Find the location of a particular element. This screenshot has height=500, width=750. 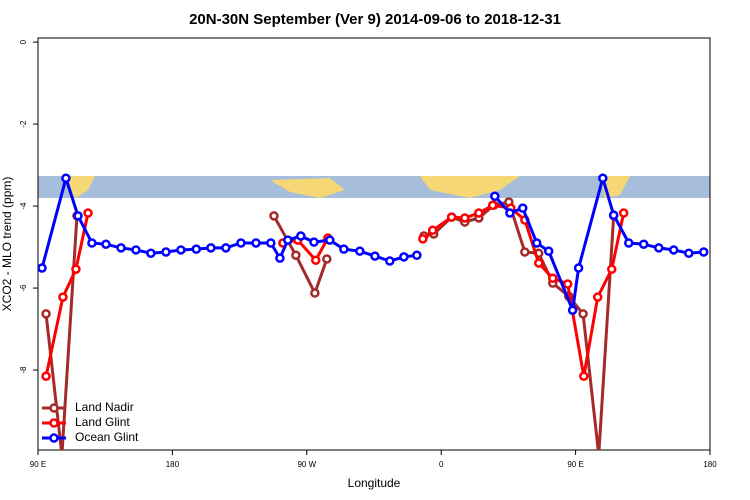

y-tick-label: -8 is located at coordinates (23, 370).